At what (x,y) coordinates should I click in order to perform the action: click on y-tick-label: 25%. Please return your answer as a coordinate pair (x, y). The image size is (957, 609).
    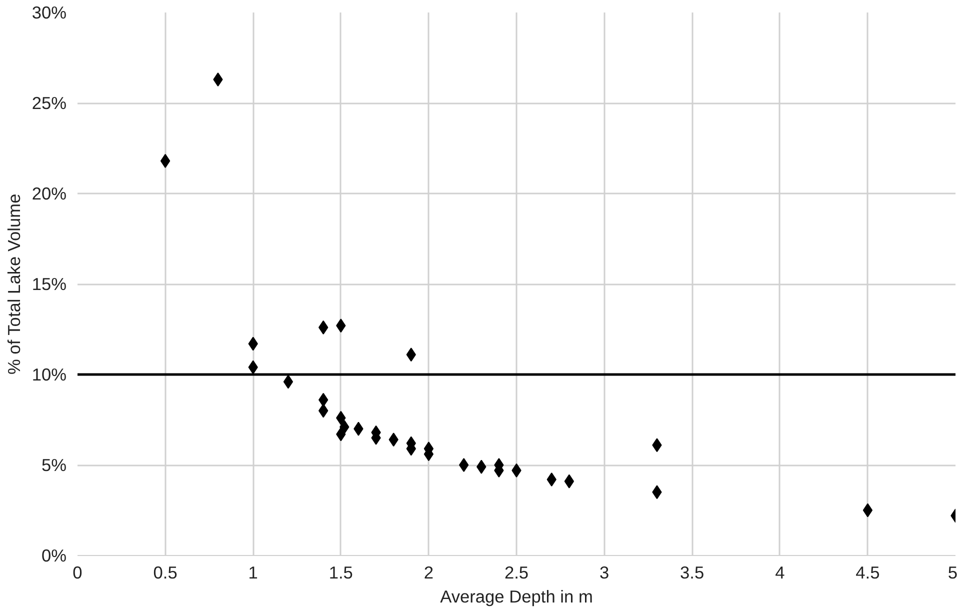
    Looking at the image, I should click on (49, 103).